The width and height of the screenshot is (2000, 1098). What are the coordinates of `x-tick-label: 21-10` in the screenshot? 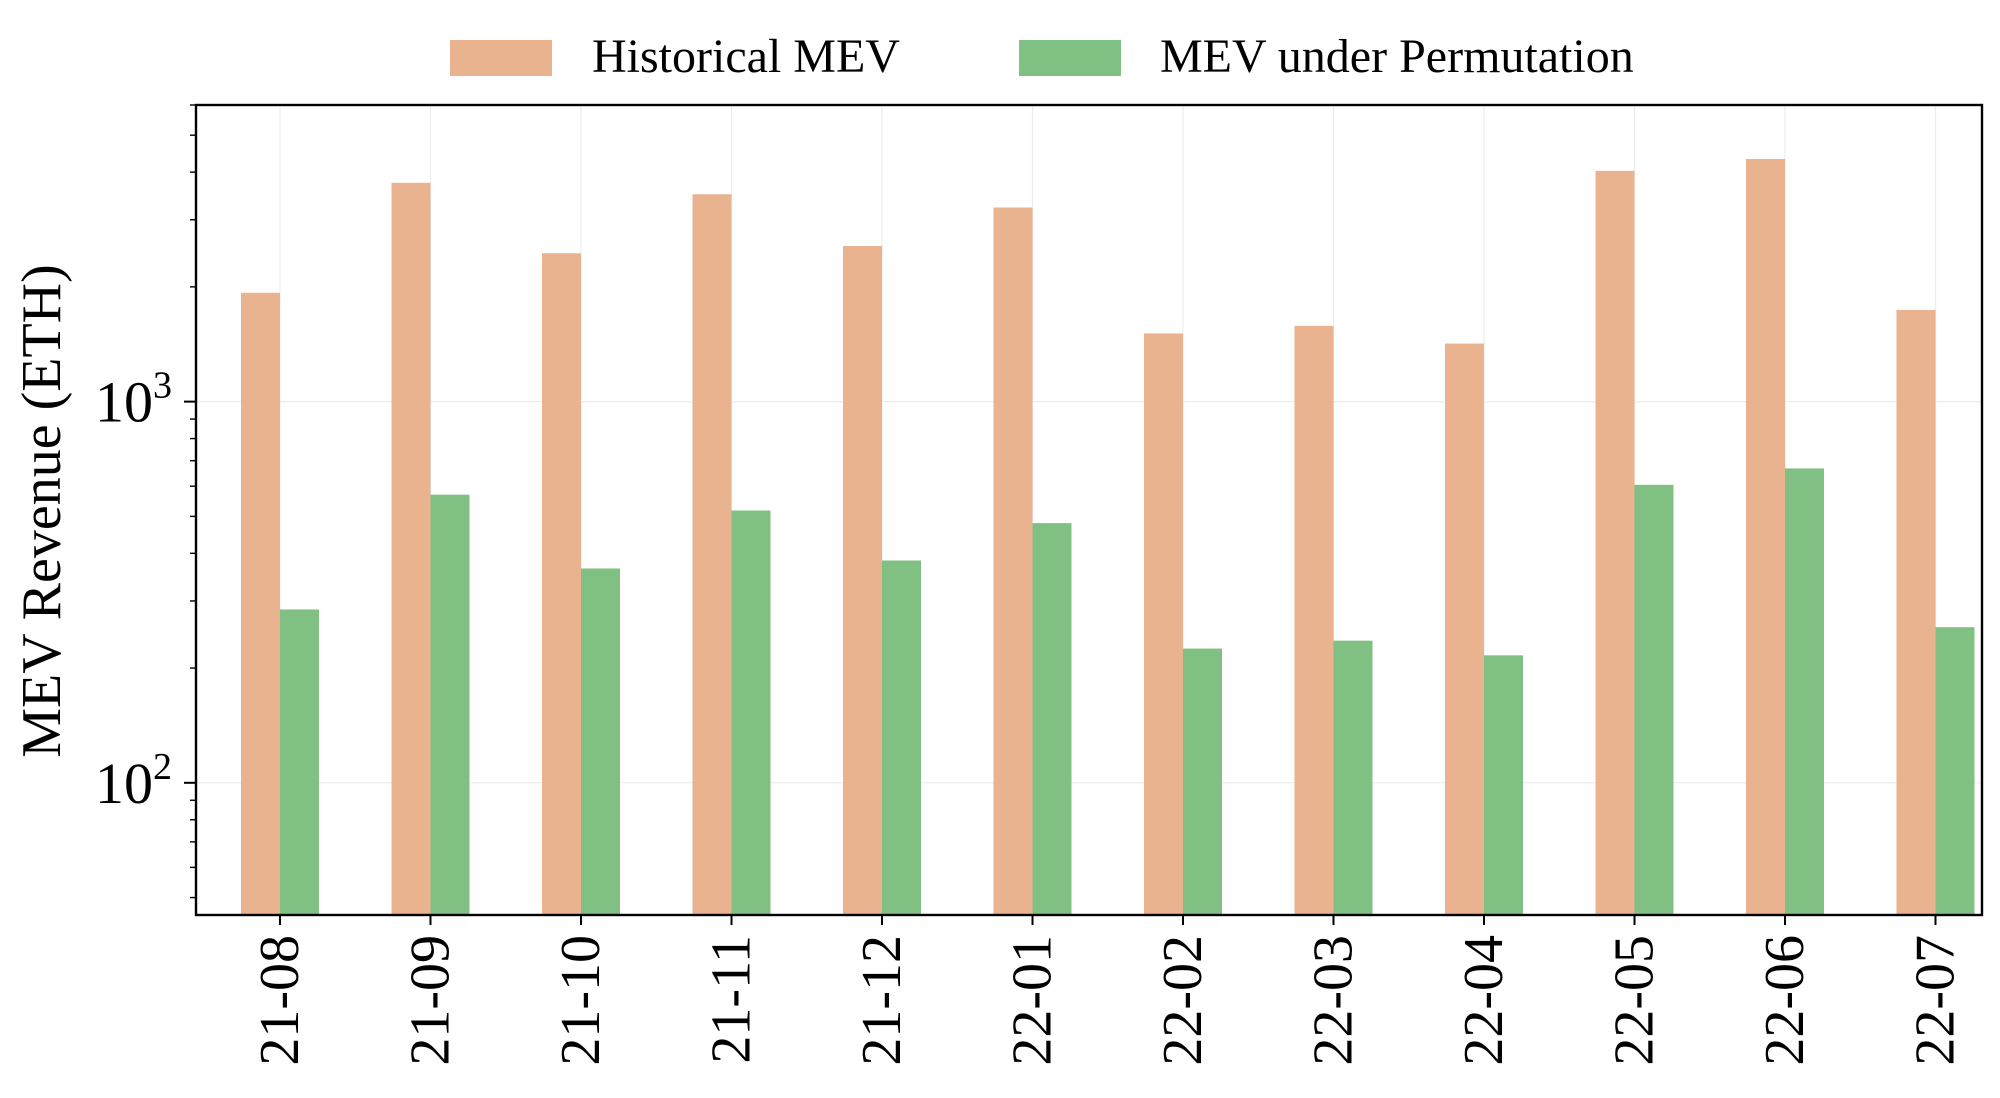 It's located at (581, 1000).